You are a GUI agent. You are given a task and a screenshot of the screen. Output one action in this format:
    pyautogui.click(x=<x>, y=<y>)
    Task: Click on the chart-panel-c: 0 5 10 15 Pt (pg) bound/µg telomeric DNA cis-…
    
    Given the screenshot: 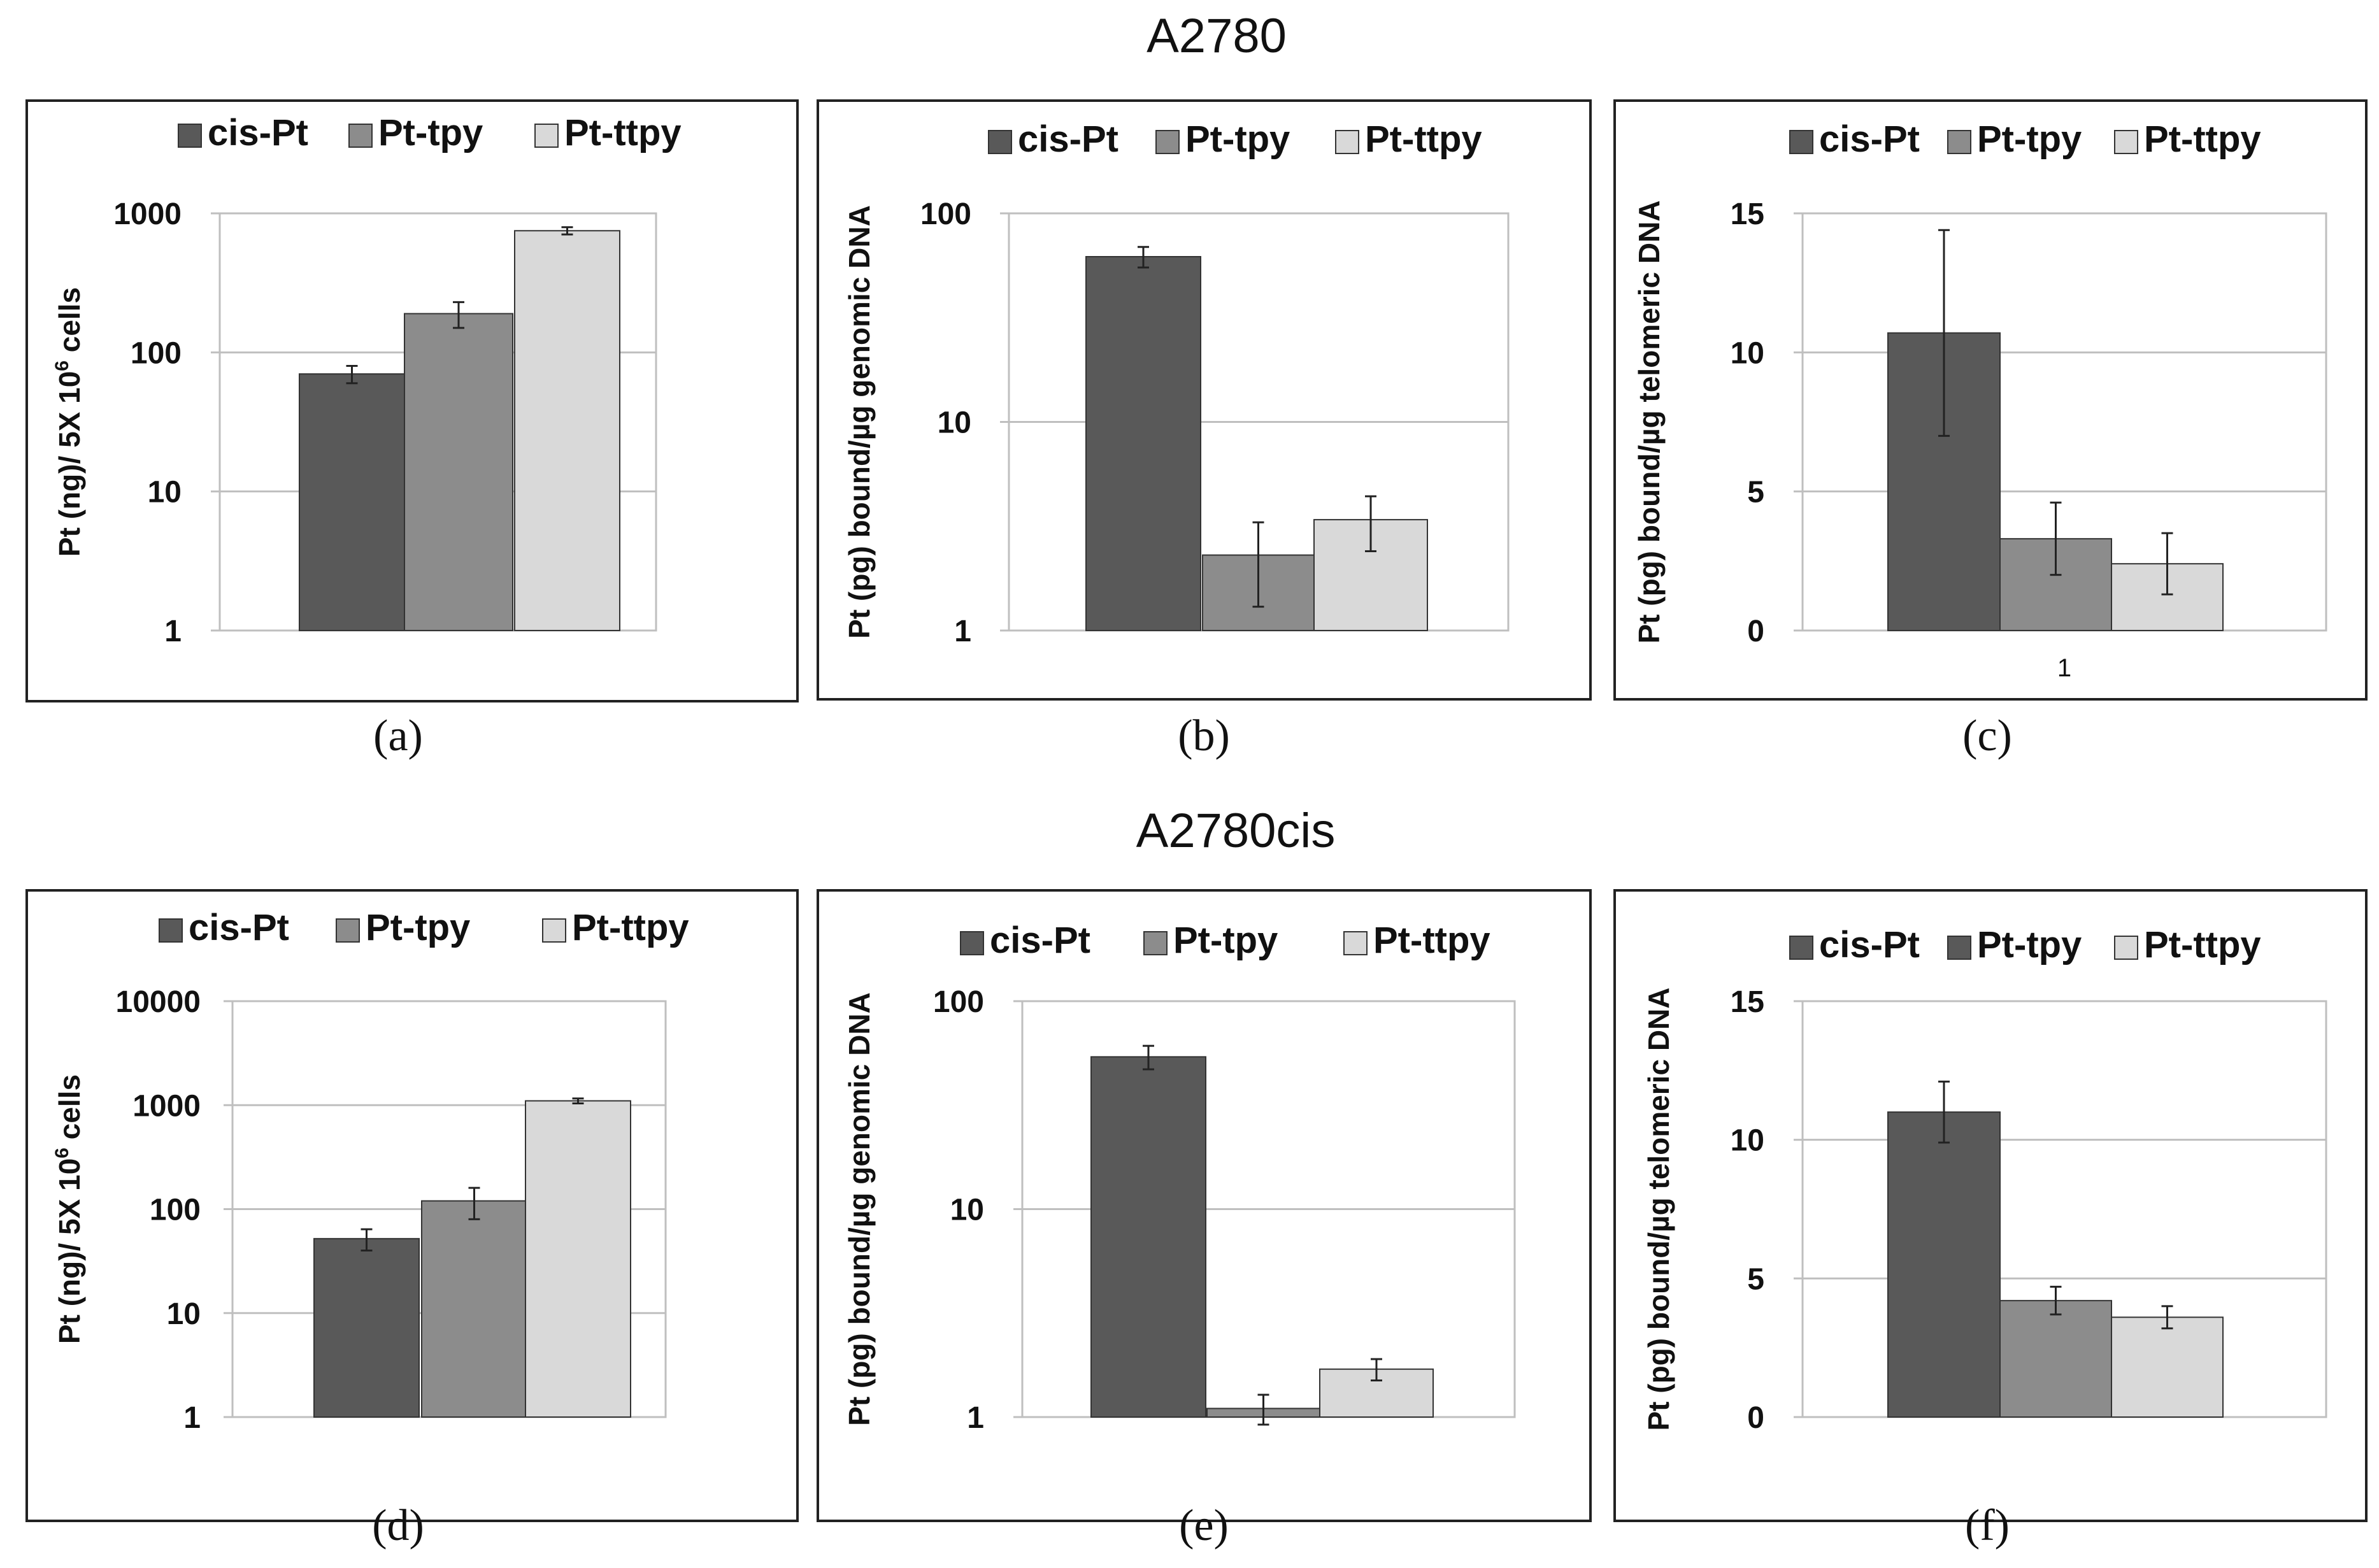 What is the action you would take?
    pyautogui.click(x=1990, y=430)
    